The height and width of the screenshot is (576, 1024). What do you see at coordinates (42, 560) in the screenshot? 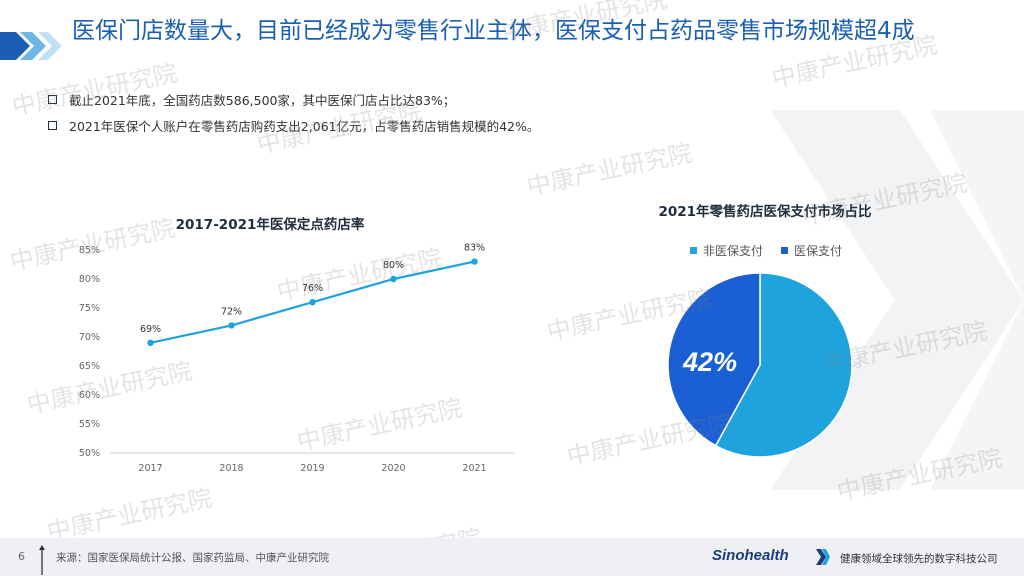
I see `up-arrow-icon` at bounding box center [42, 560].